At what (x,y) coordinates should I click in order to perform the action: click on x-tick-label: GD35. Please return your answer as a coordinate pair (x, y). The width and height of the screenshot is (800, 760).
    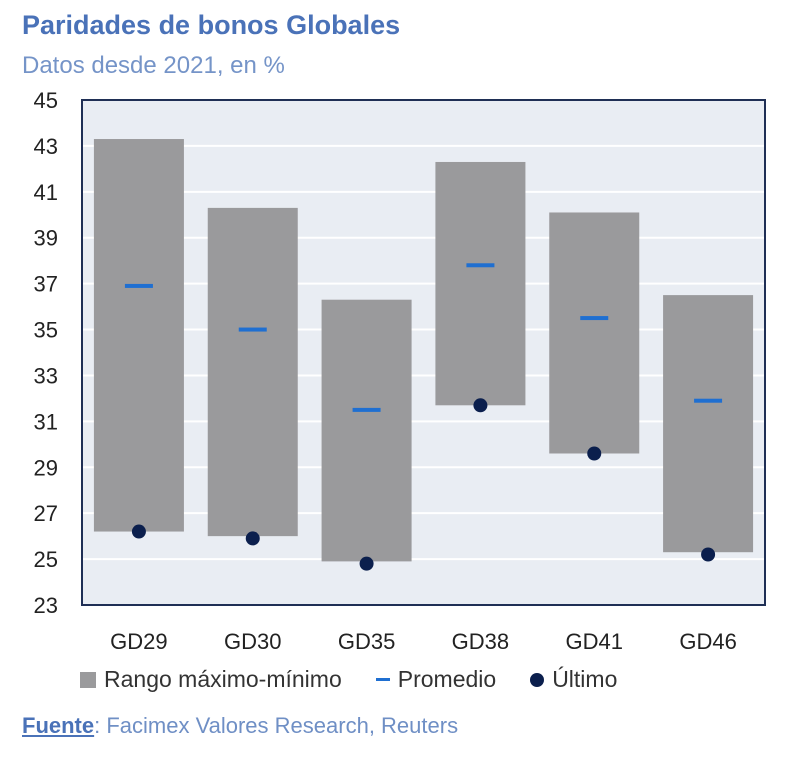
    Looking at the image, I should click on (366, 641).